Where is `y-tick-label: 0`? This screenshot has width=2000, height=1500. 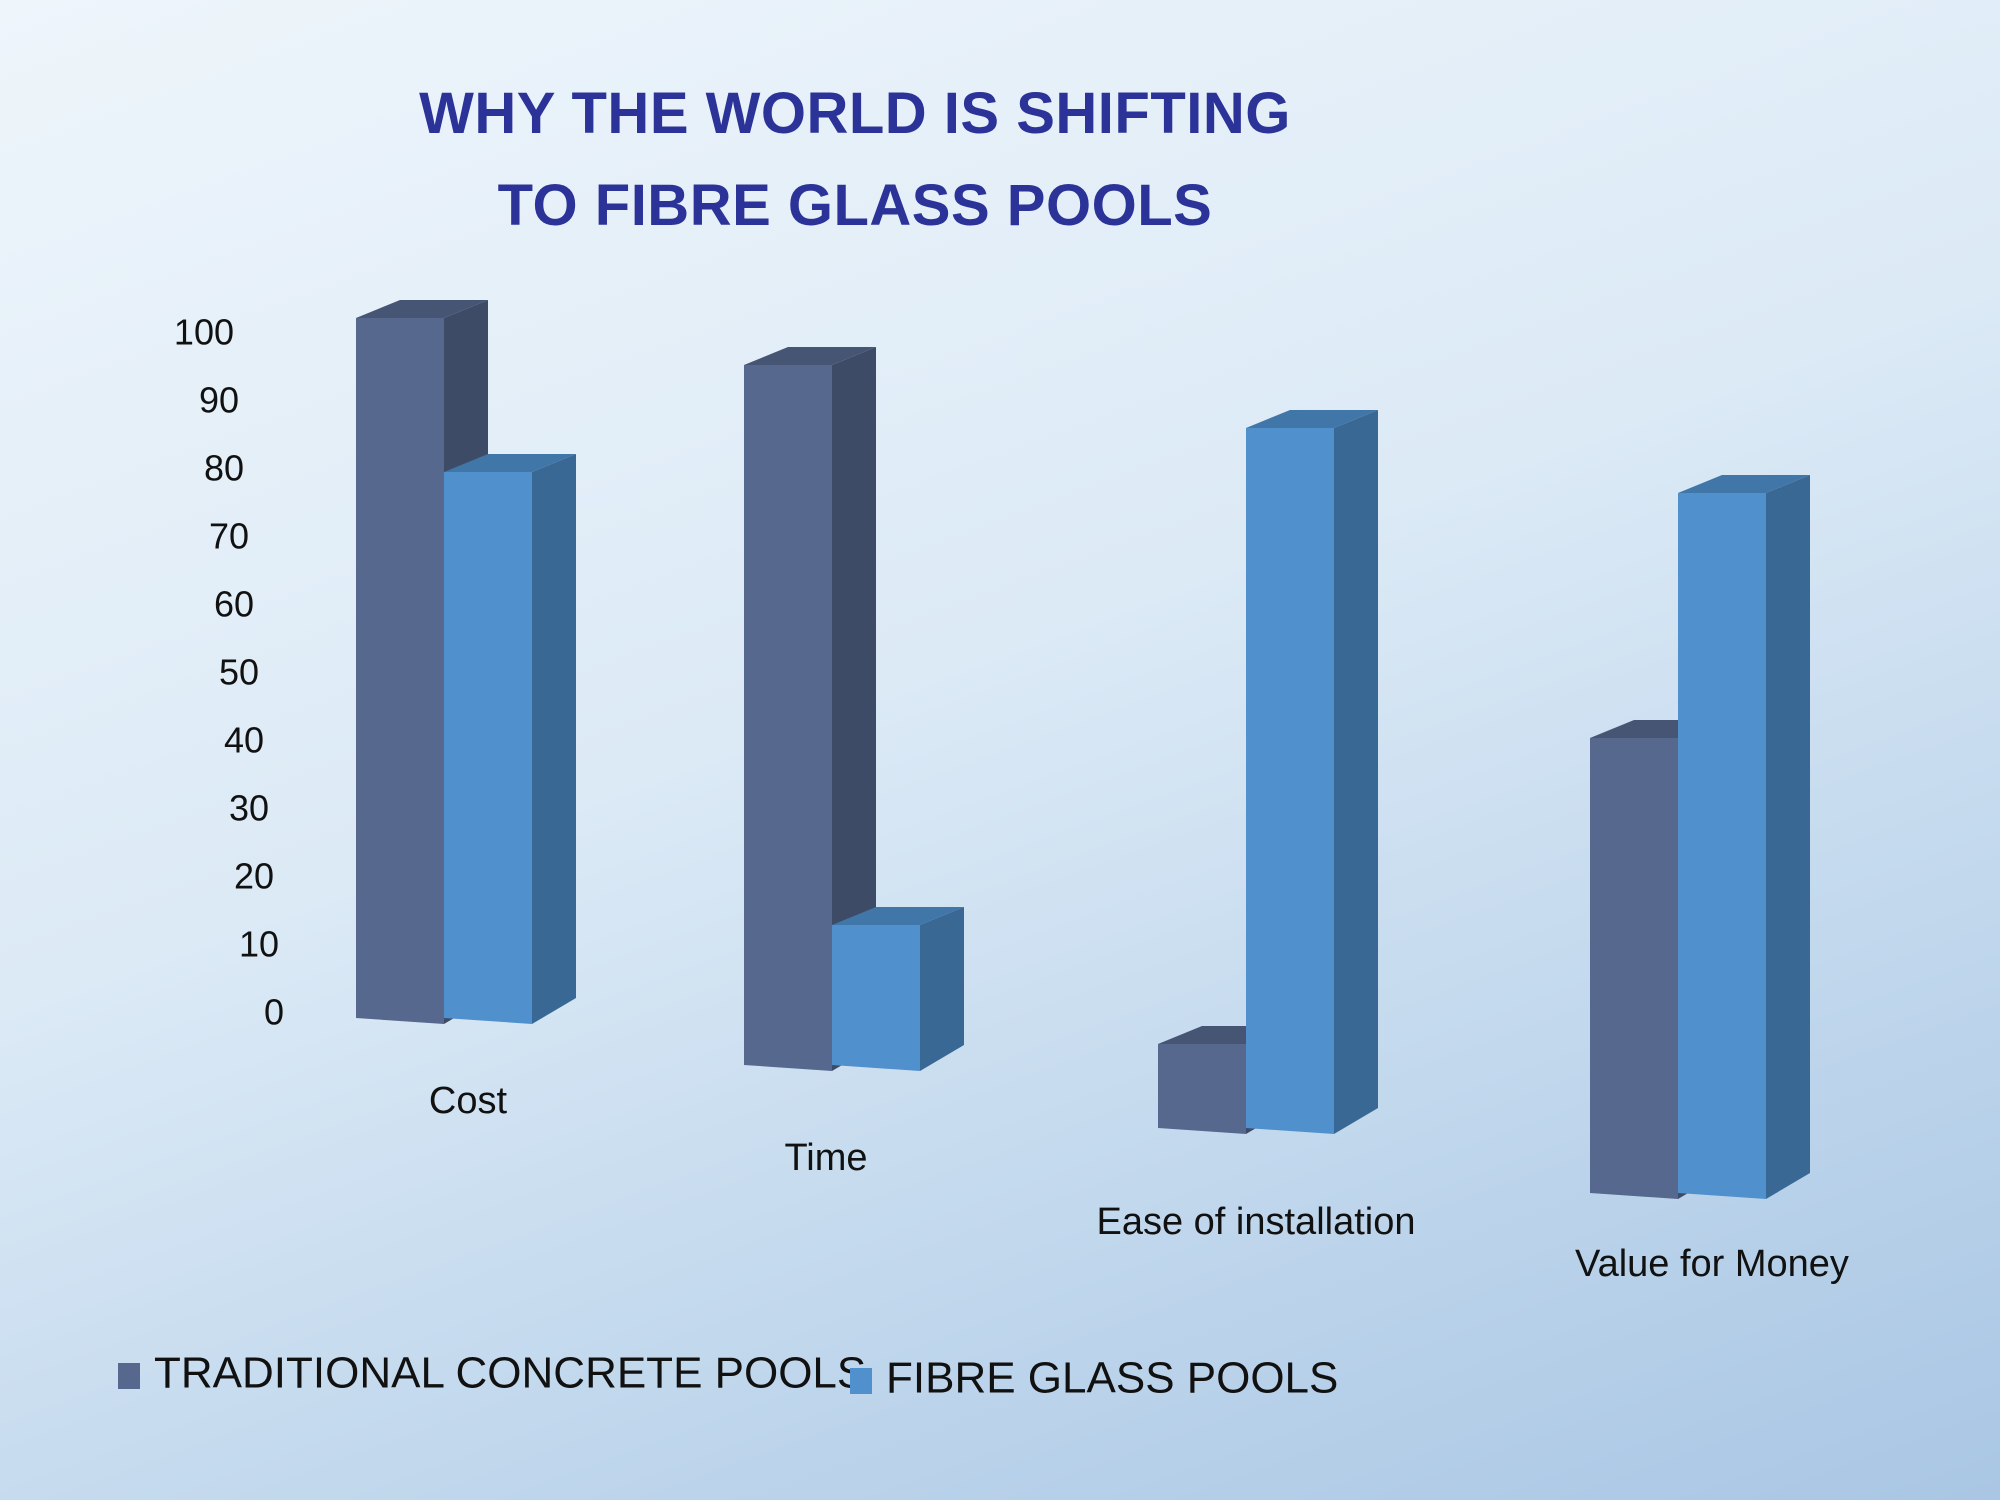 y-tick-label: 0 is located at coordinates (274, 1012).